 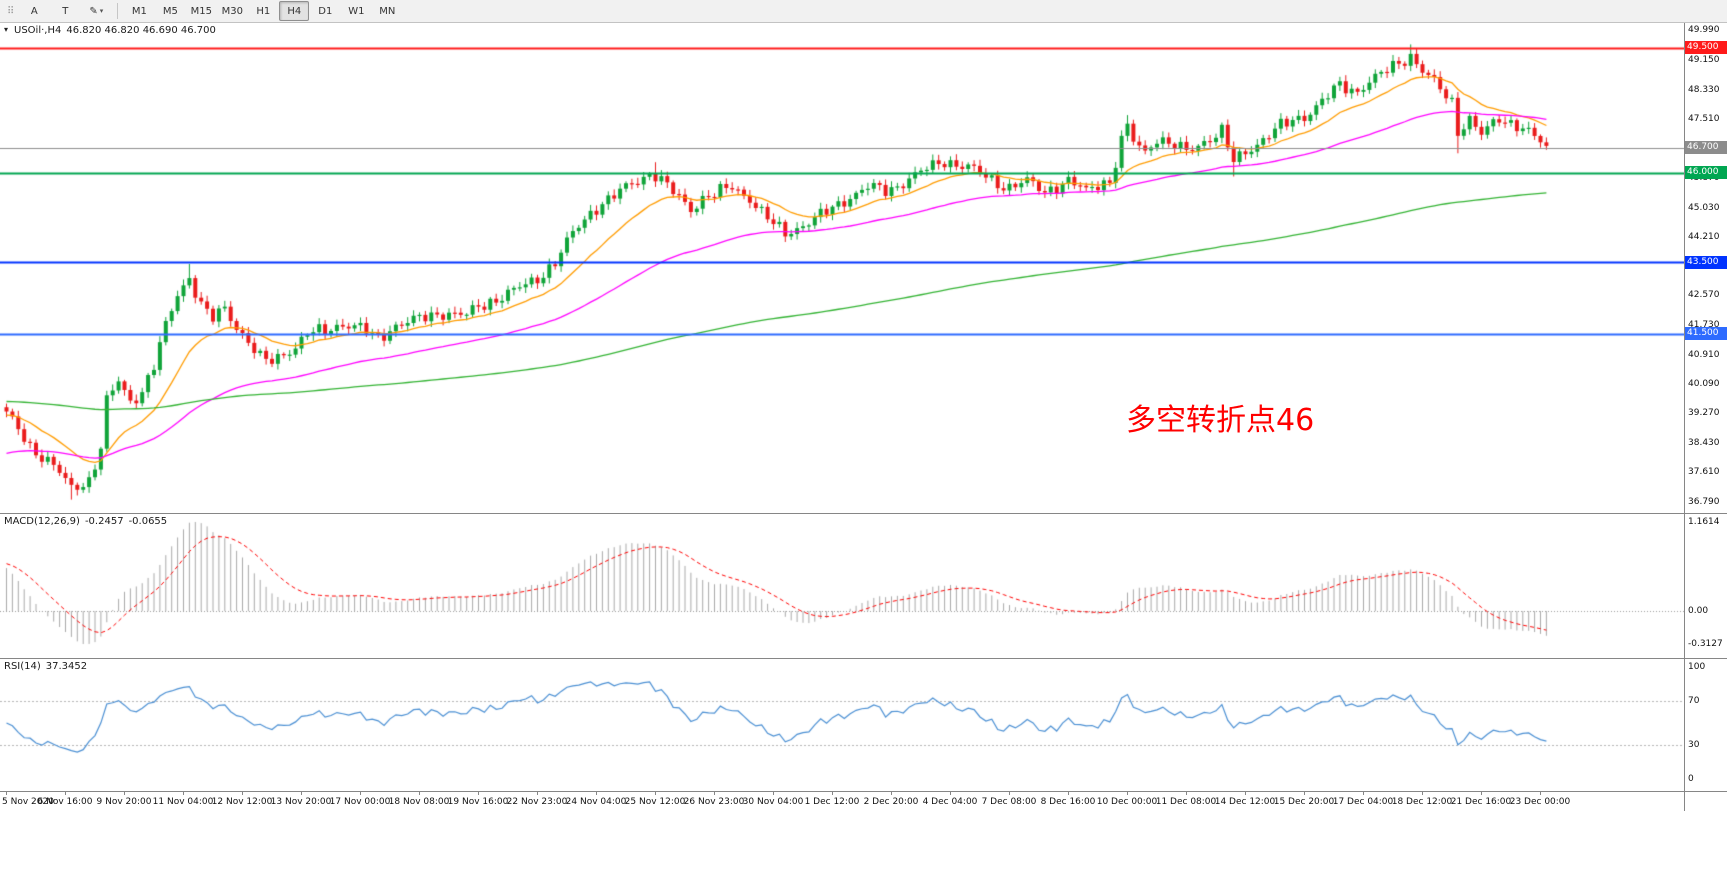 I want to click on macd-axis: 1.1614 0.00 -0.3127, so click(x=1705, y=586).